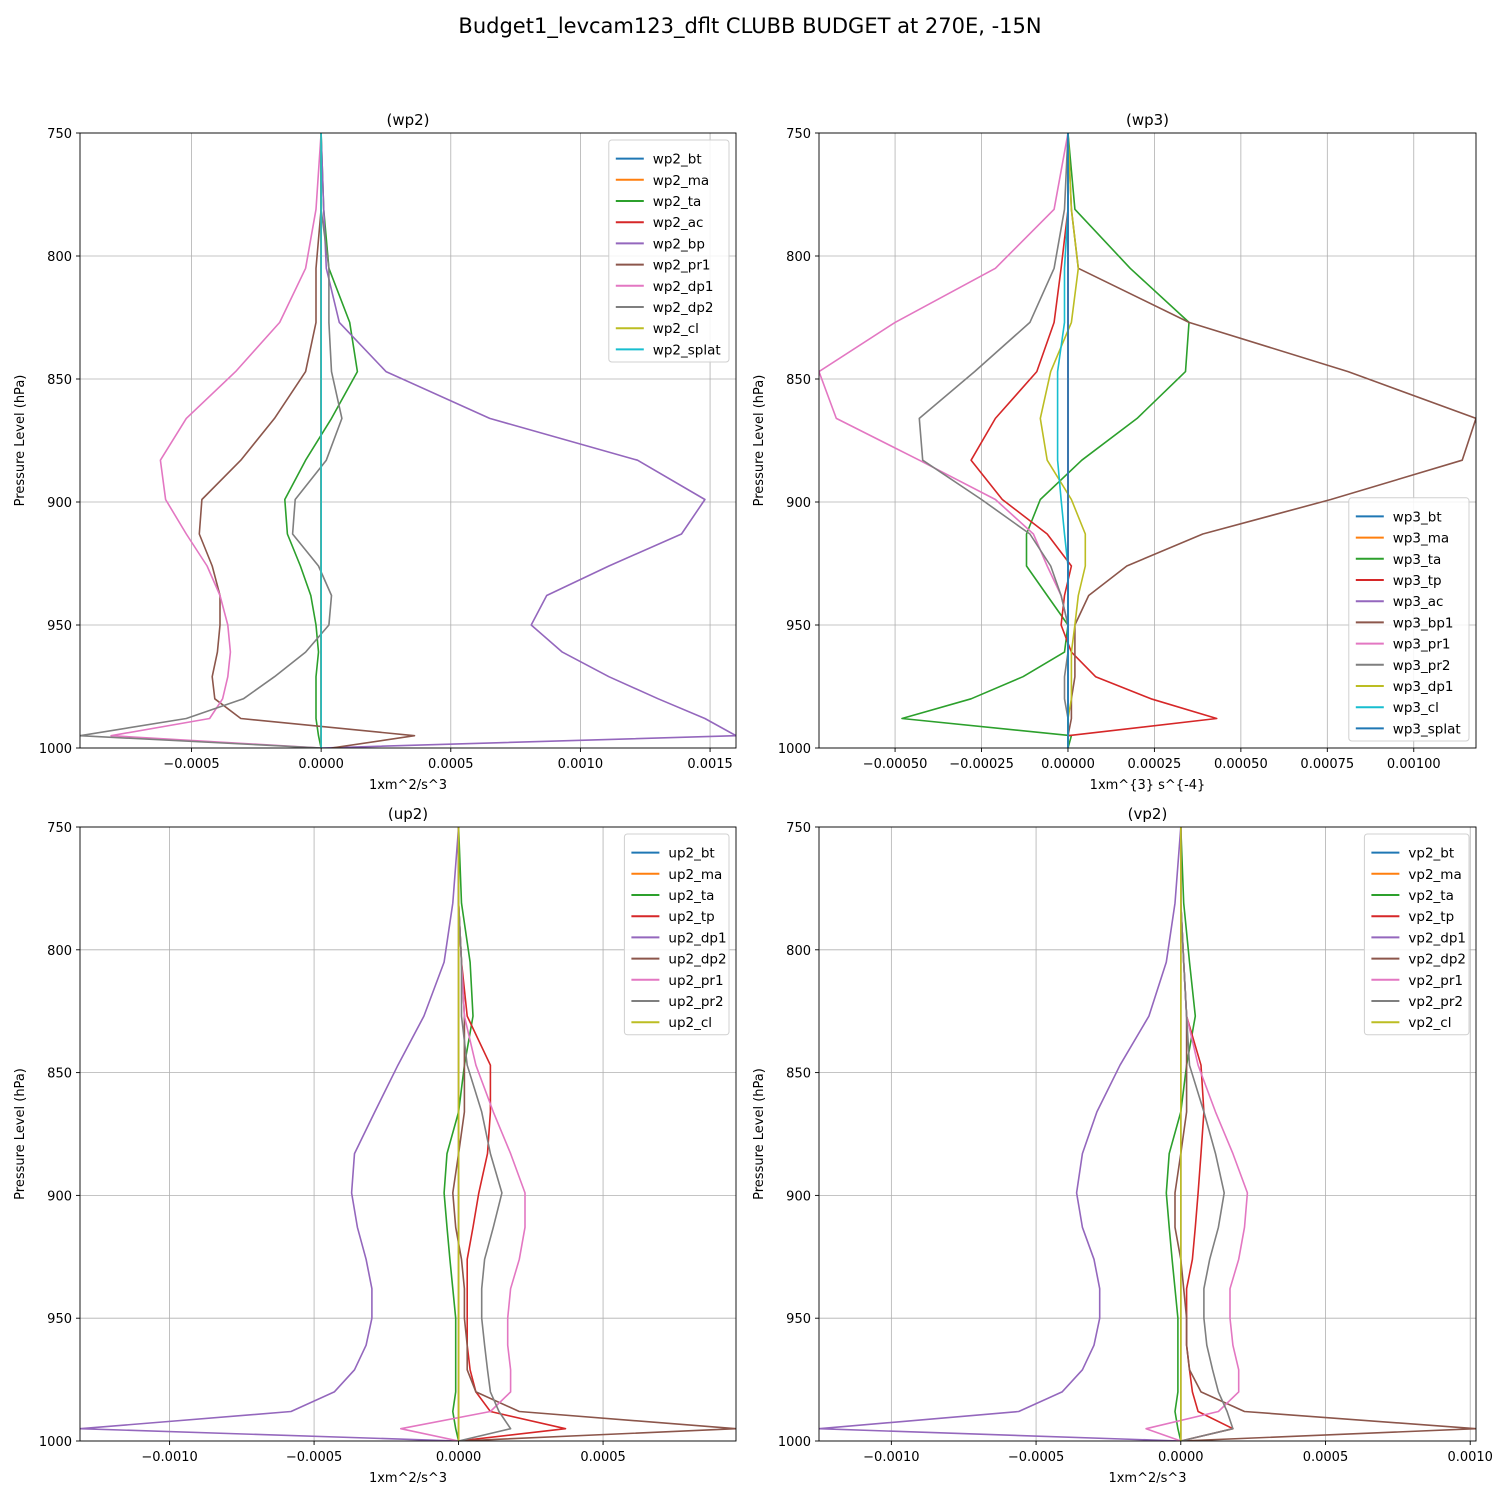 Image resolution: width=1500 pixels, height=1500 pixels. I want to click on series-line-vp2_pr1, so click(1197, 1134).